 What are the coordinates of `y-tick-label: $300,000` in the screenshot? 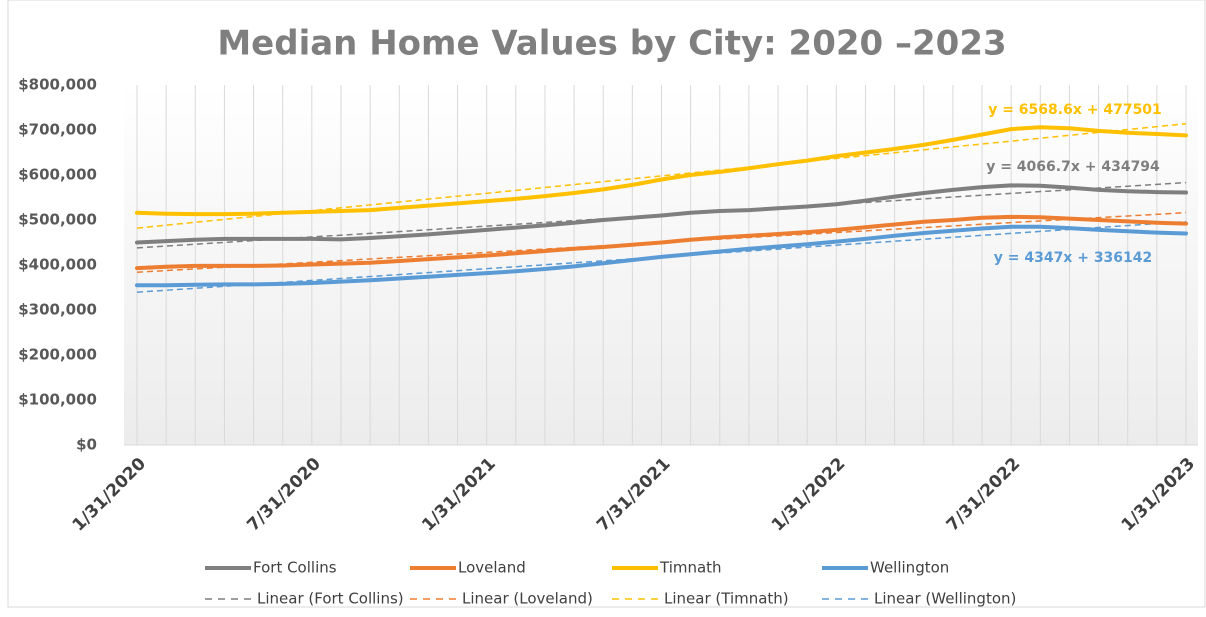 It's located at (57, 310).